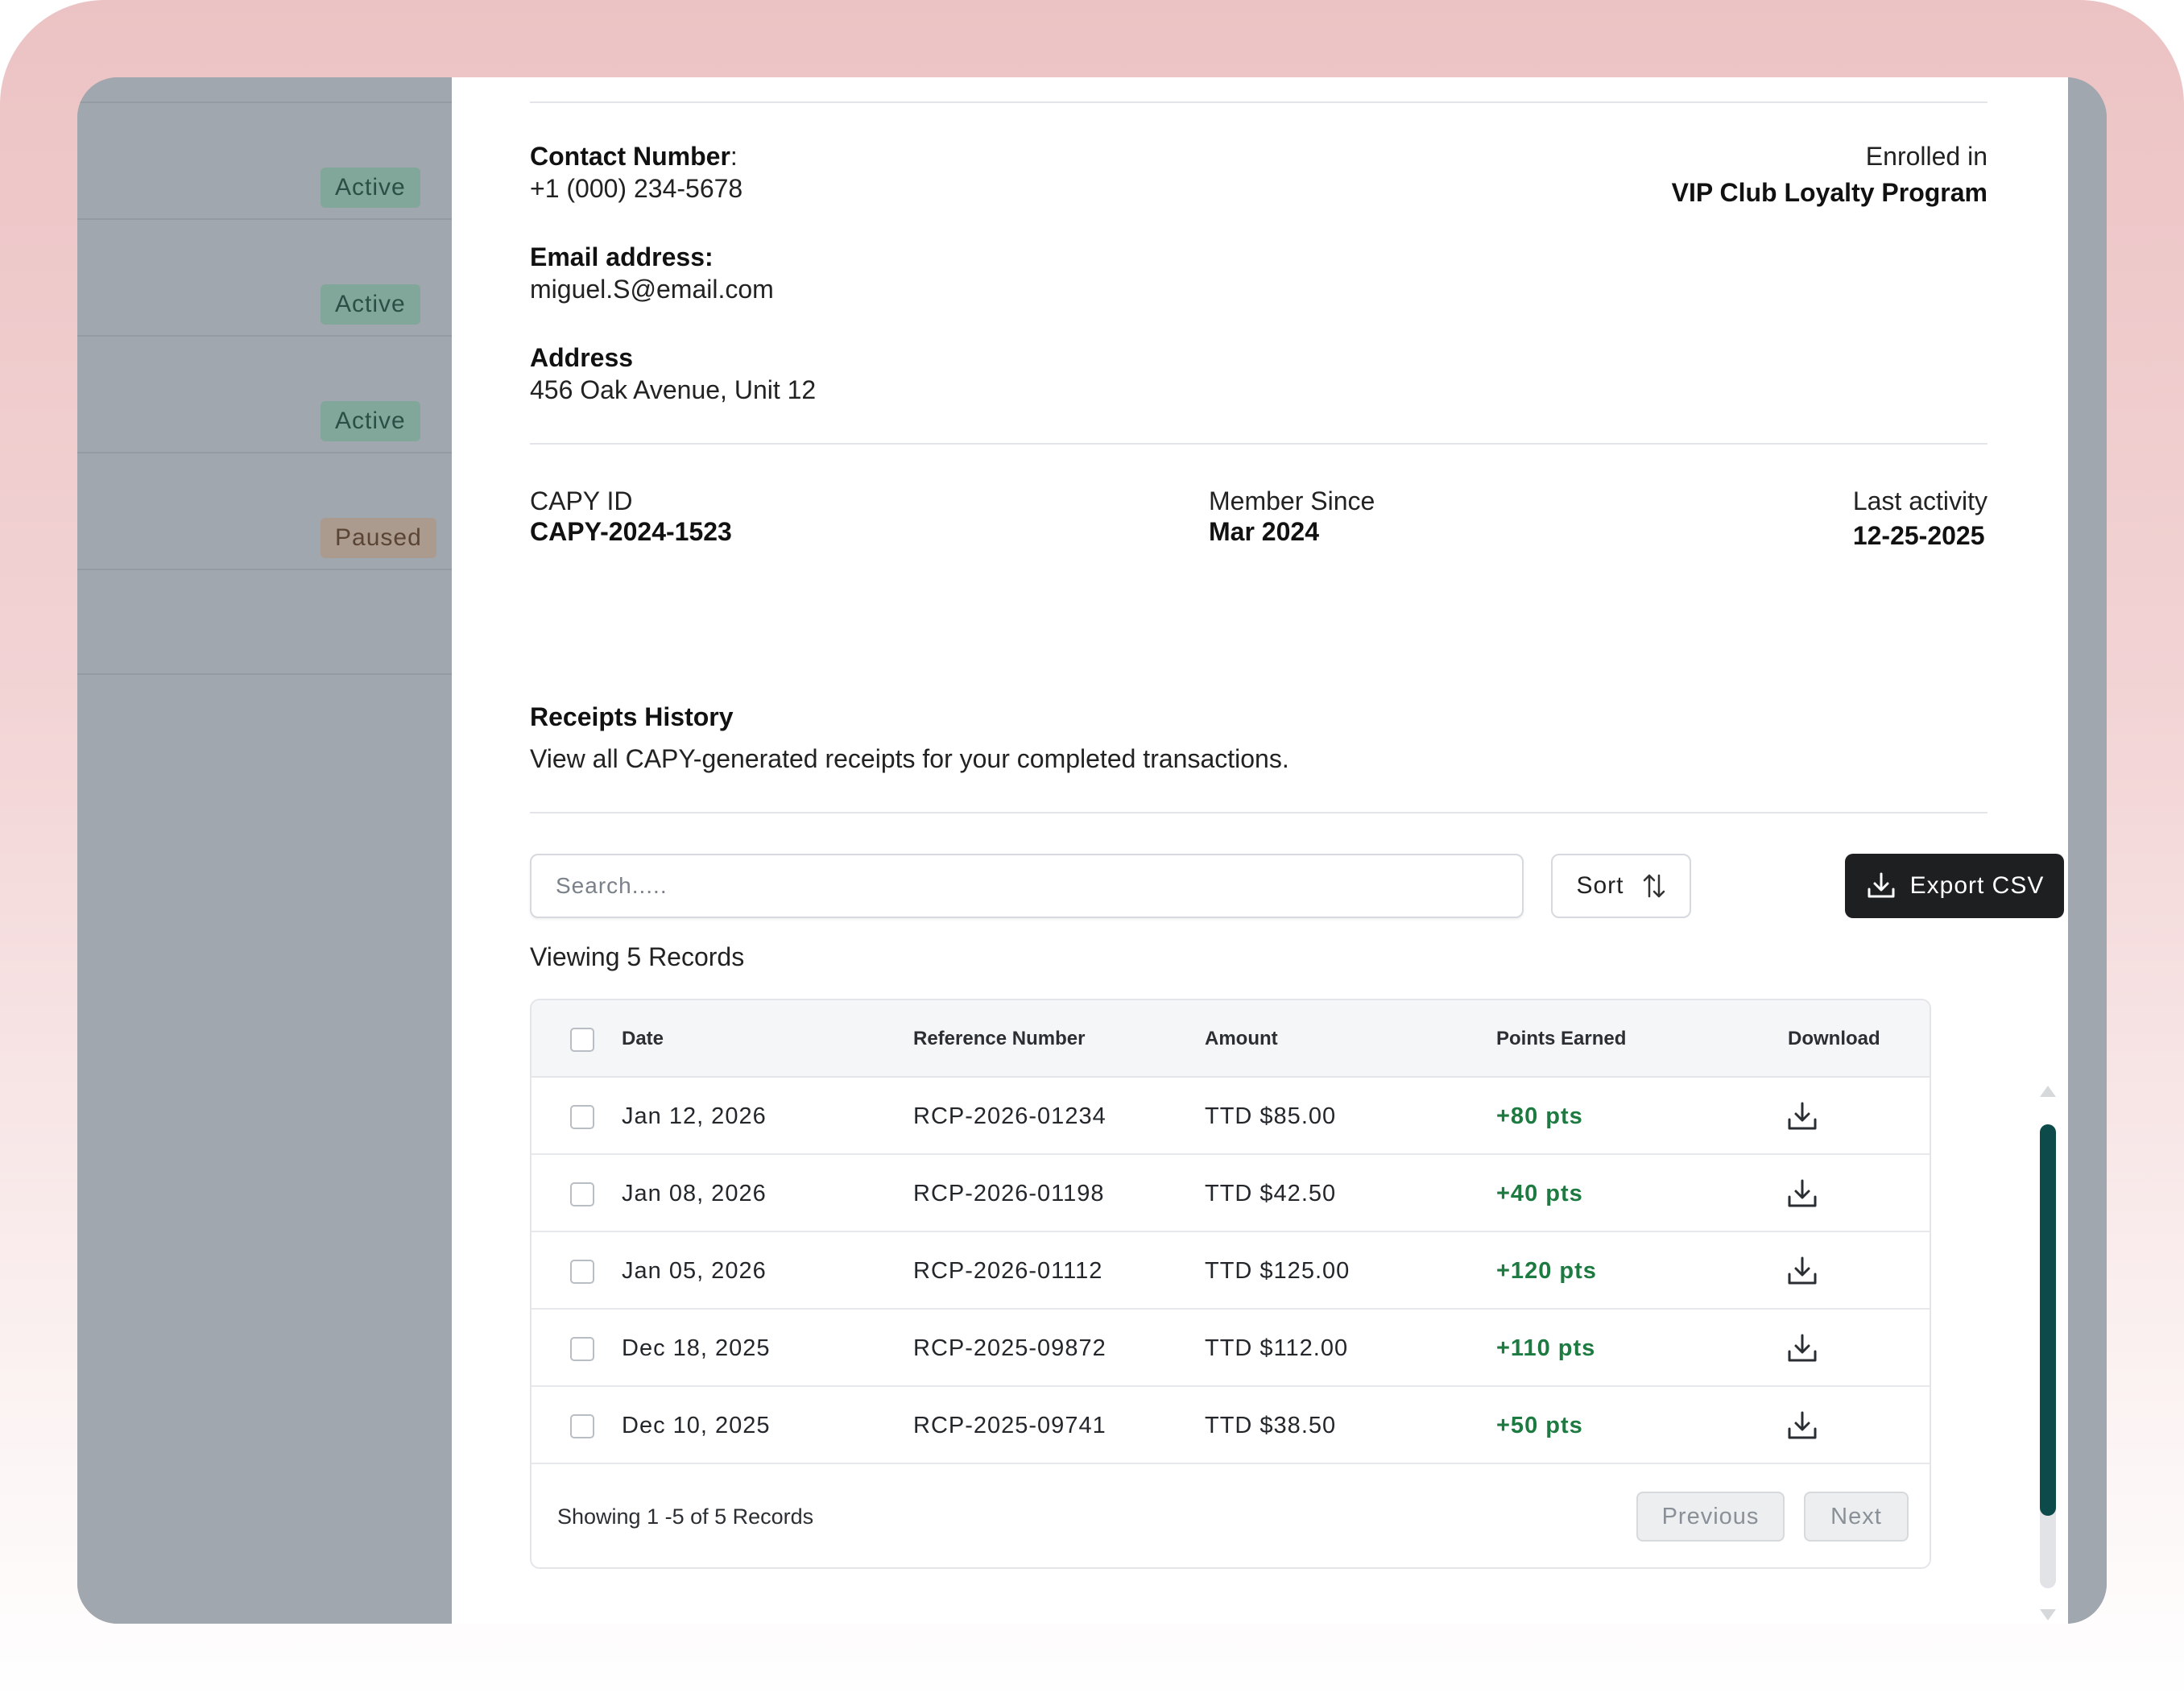 The height and width of the screenshot is (1701, 2184). What do you see at coordinates (1231, 1517) in the screenshot?
I see `table-footer: Showing 1 -5 of 5 Records Previous Next` at bounding box center [1231, 1517].